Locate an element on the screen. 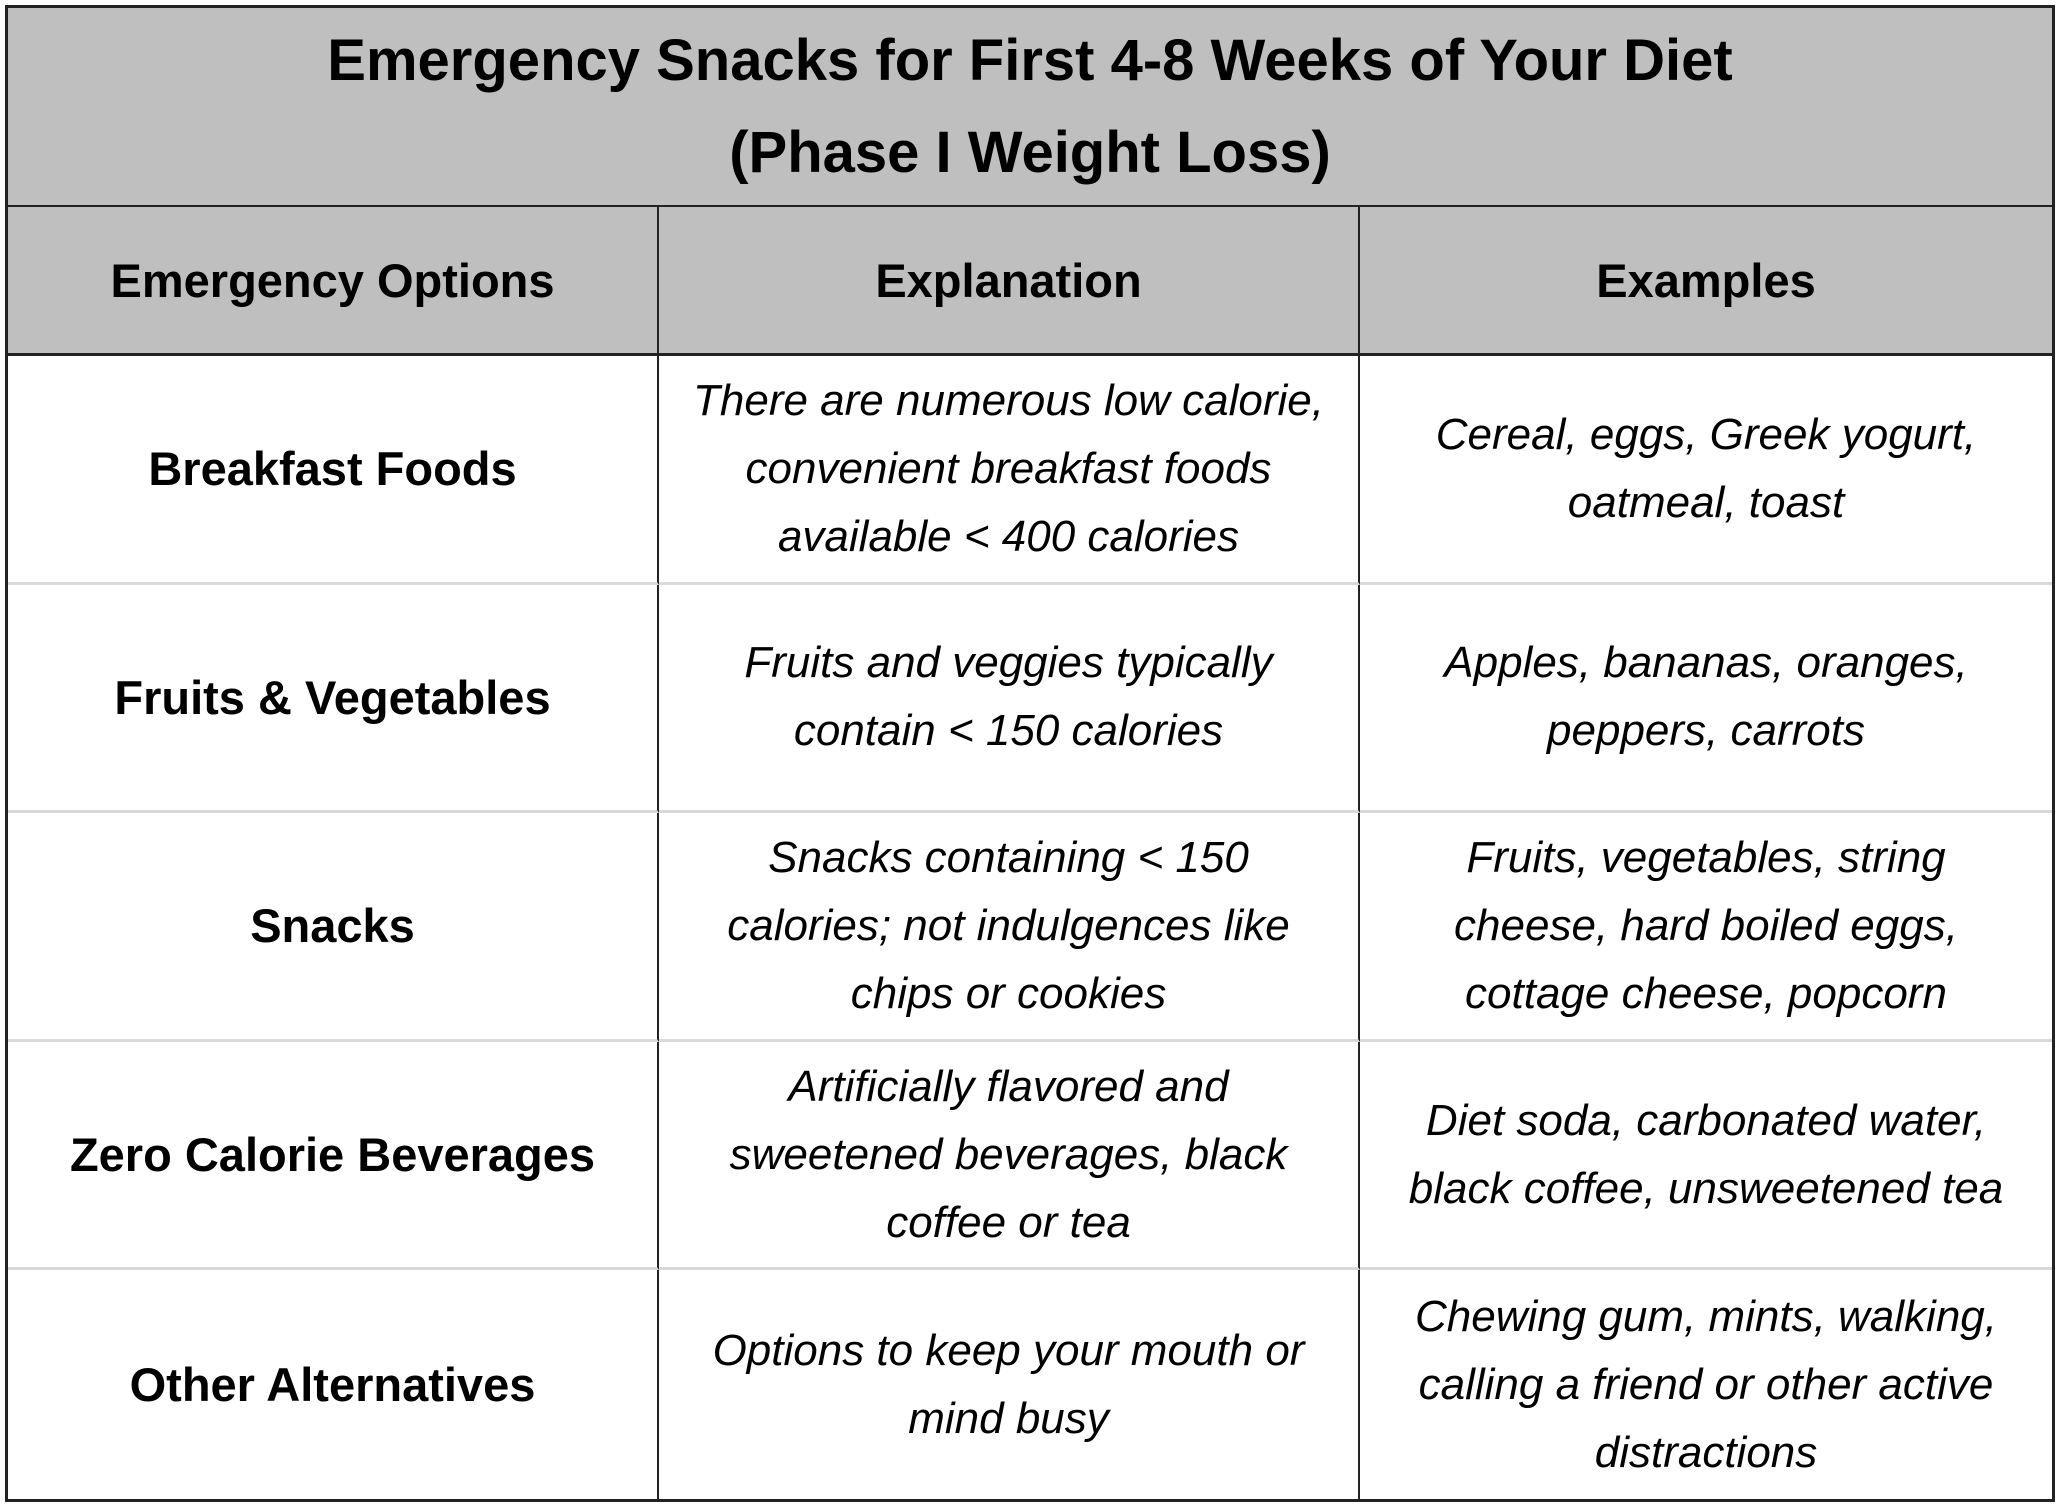 This screenshot has width=2060, height=1510. examples-line: Diet soda, carbonated water, is located at coordinates (1706, 1120).